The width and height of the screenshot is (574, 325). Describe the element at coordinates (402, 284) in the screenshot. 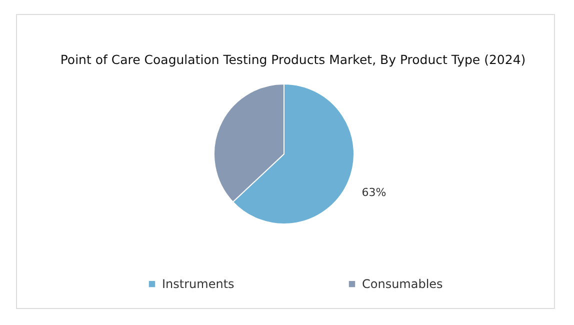

I see `legend-label: Consumables` at that location.